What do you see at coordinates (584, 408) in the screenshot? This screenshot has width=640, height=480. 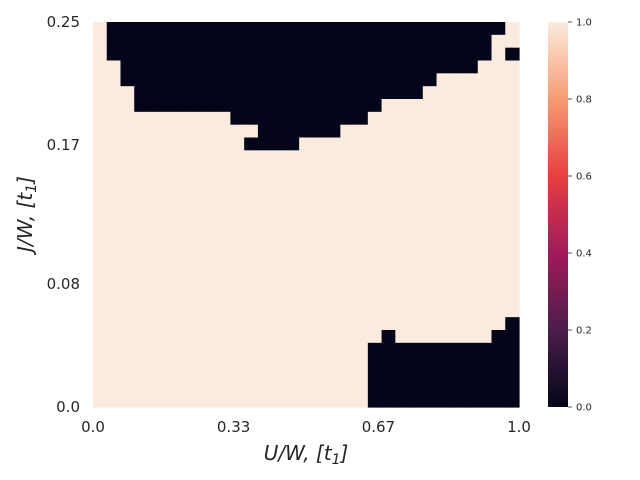 I see `colorbar-tick-label: 0.0` at bounding box center [584, 408].